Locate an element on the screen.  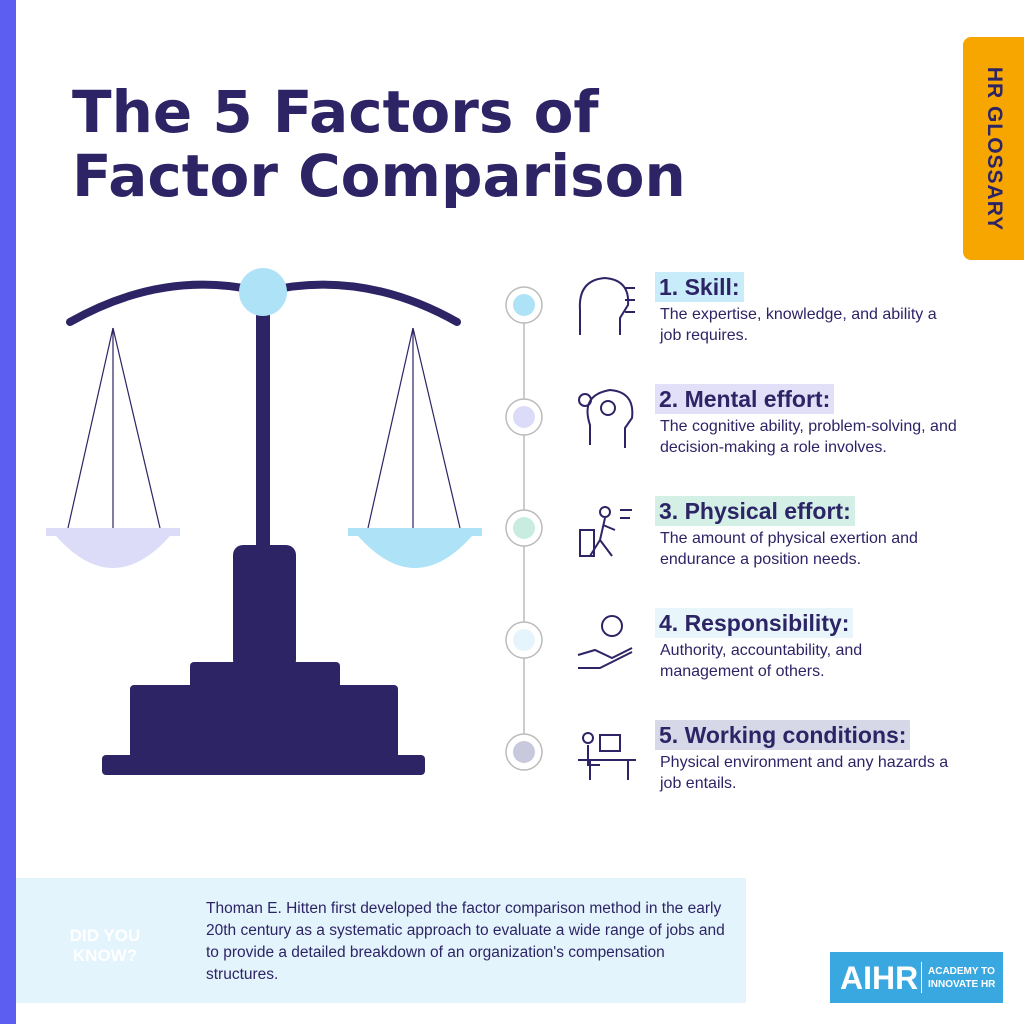
did-you-know-panel is located at coordinates (381, 940).